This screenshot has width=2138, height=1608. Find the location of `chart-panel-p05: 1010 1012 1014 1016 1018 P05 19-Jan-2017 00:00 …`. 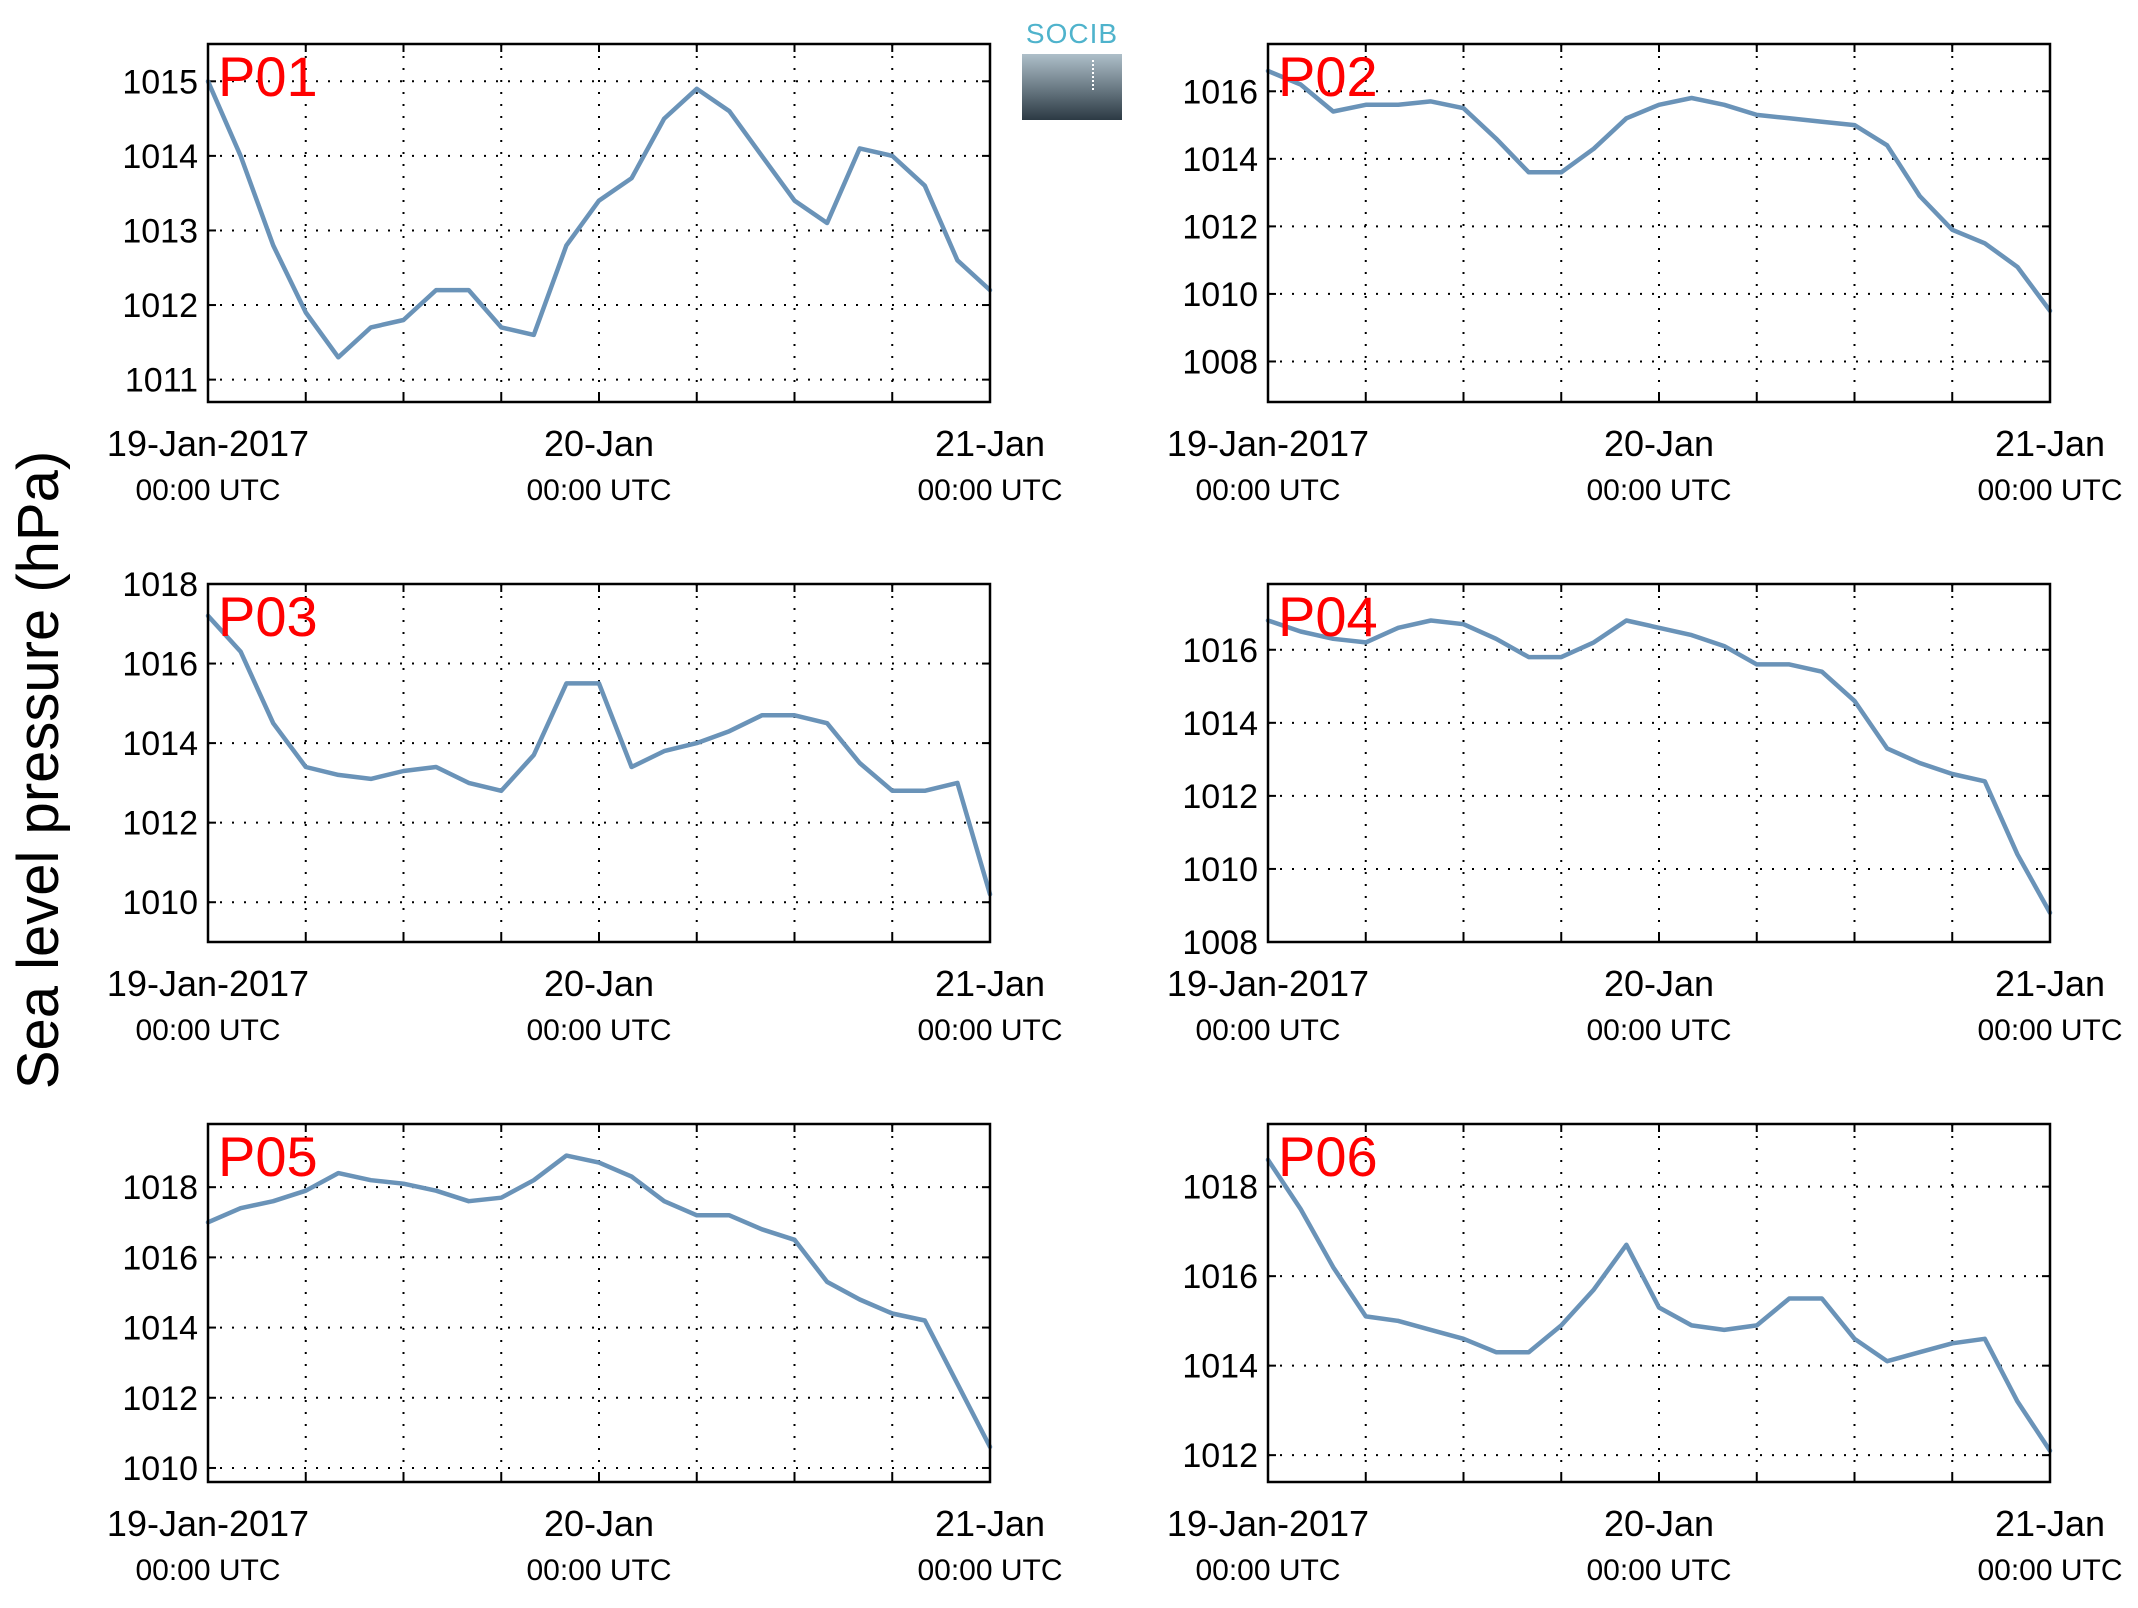

chart-panel-p05: 1010 1012 1014 1016 1018 P05 19-Jan-2017 00:00 … is located at coordinates (585, 1354).